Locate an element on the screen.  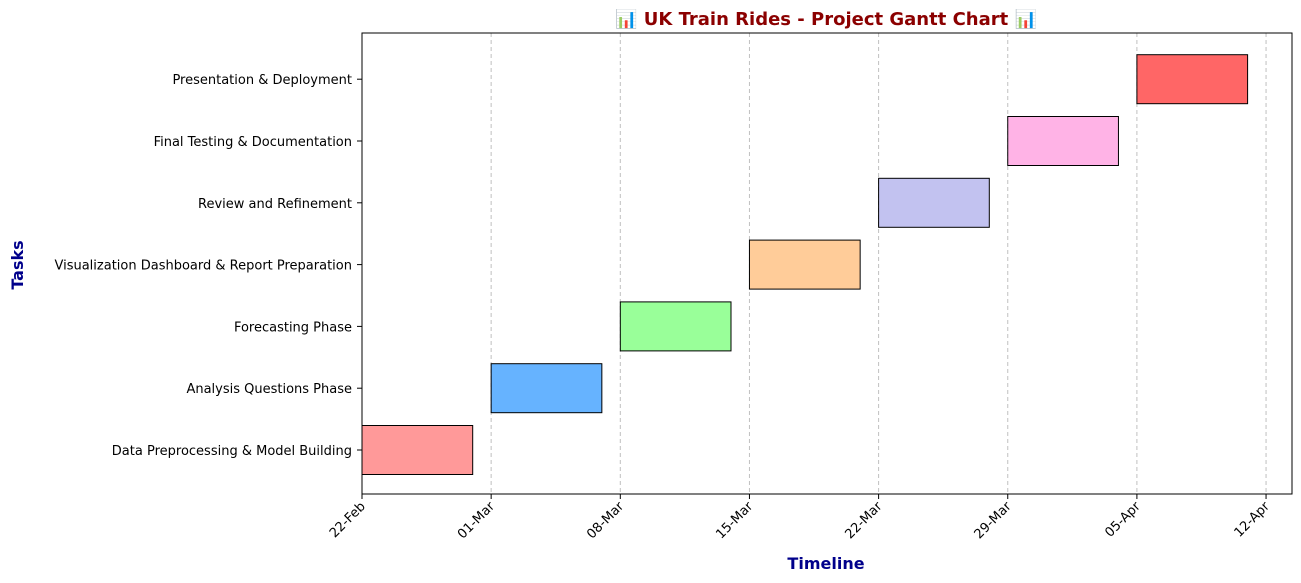
y-tick-label: Final Testing & Documentation is located at coordinates (253, 142).